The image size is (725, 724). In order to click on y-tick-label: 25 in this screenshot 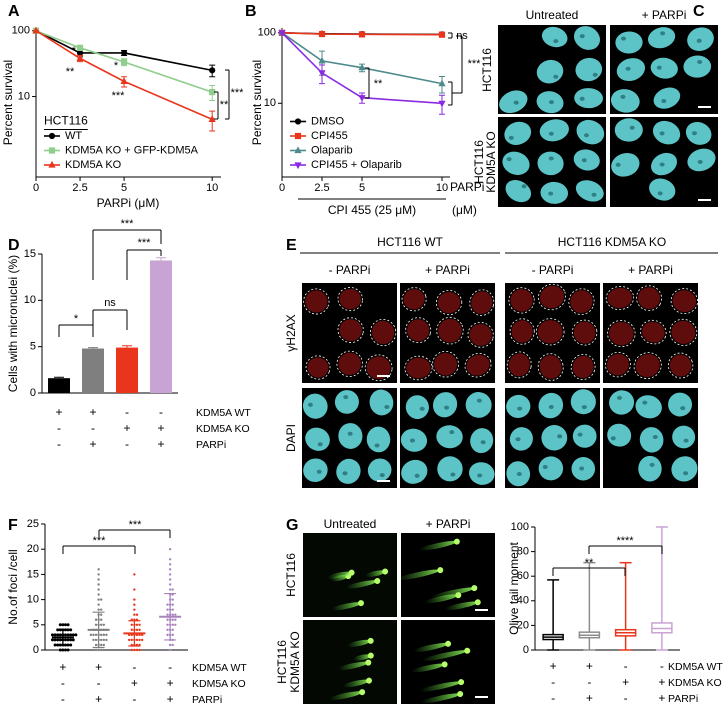, I will do `click(33, 524)`.